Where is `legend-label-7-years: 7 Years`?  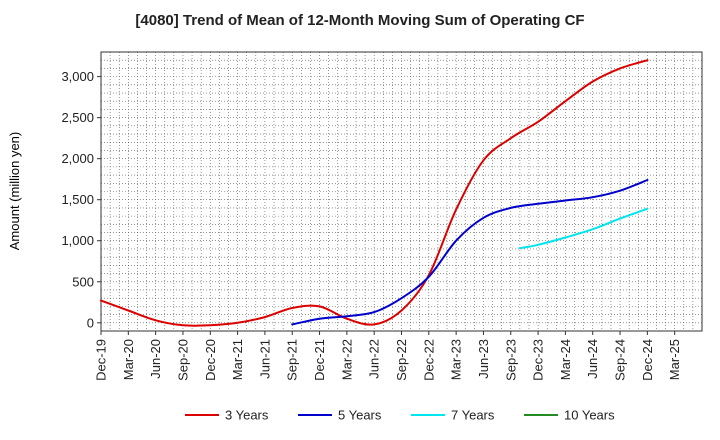
legend-label-7-years: 7 Years is located at coordinates (473, 415).